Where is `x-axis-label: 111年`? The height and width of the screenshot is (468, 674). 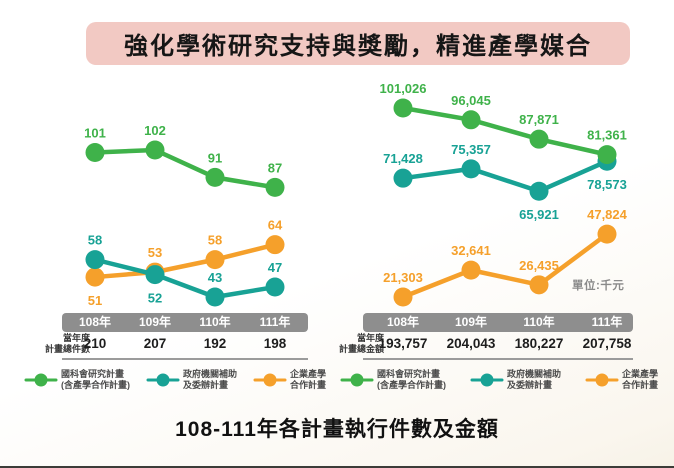
x-axis-label: 111年 is located at coordinates (275, 322).